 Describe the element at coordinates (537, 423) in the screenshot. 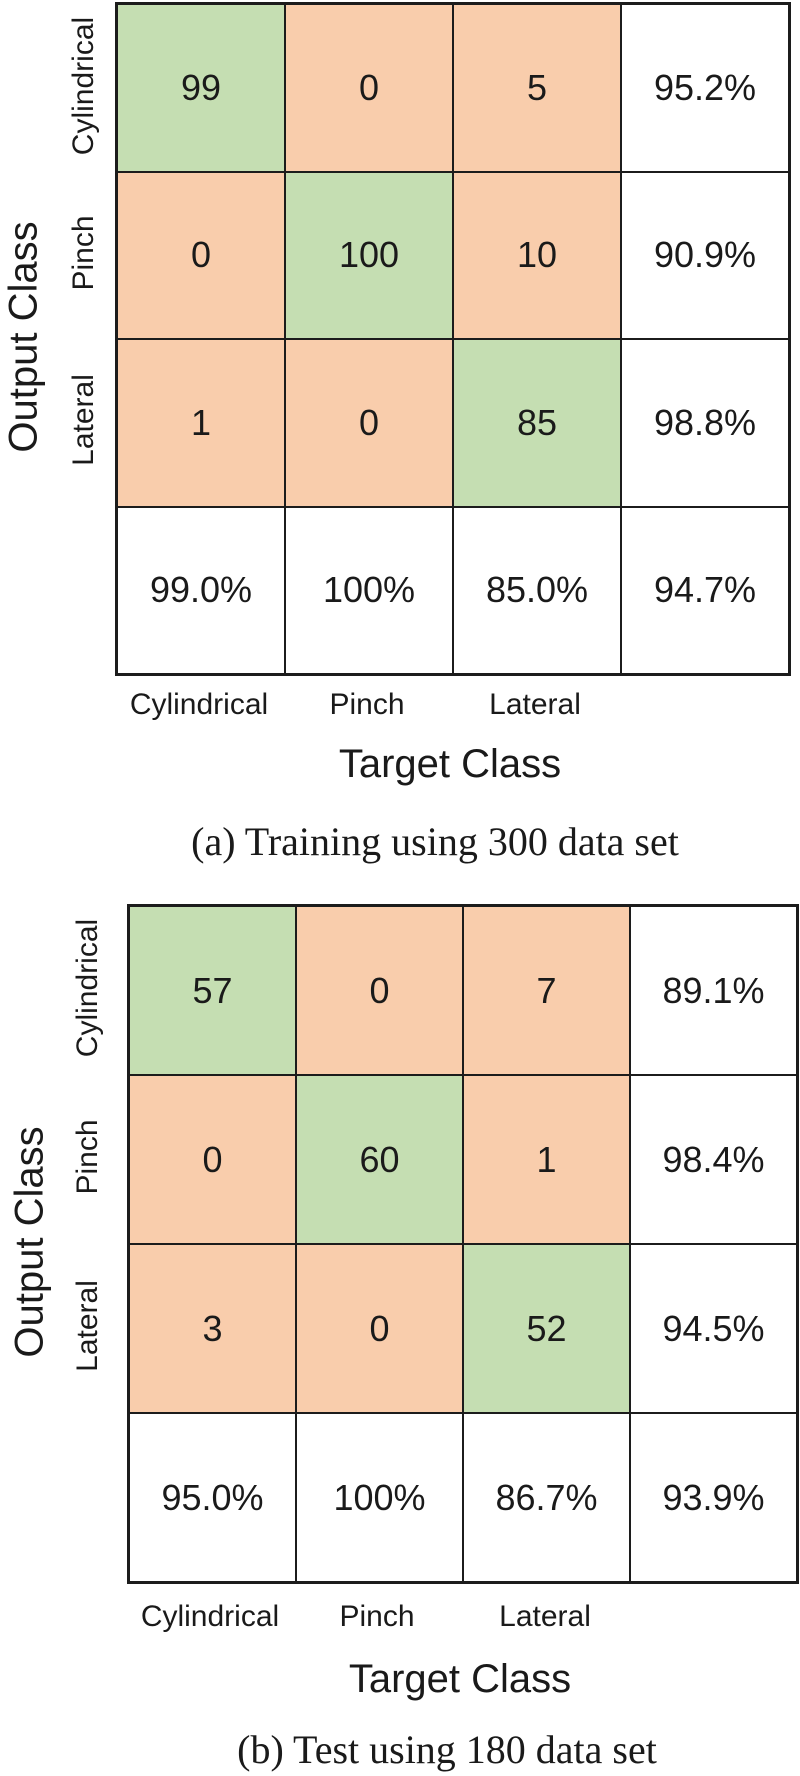

I see `matrix-cell: 85` at that location.